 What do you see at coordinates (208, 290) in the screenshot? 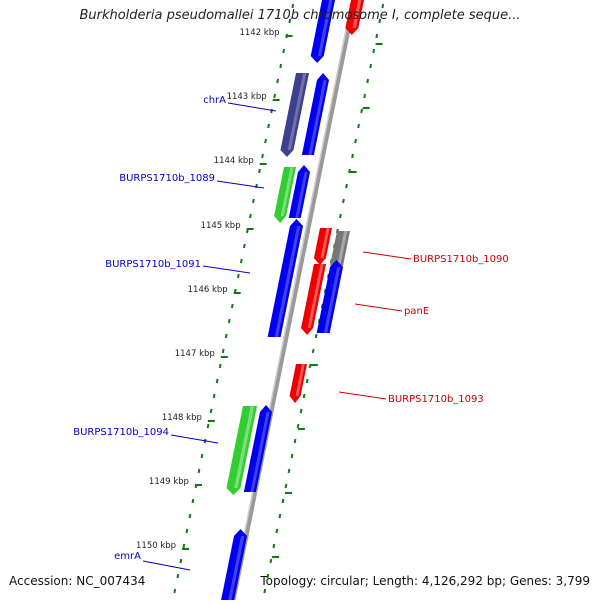
I see `kbp-label: 1146 kbp` at bounding box center [208, 290].